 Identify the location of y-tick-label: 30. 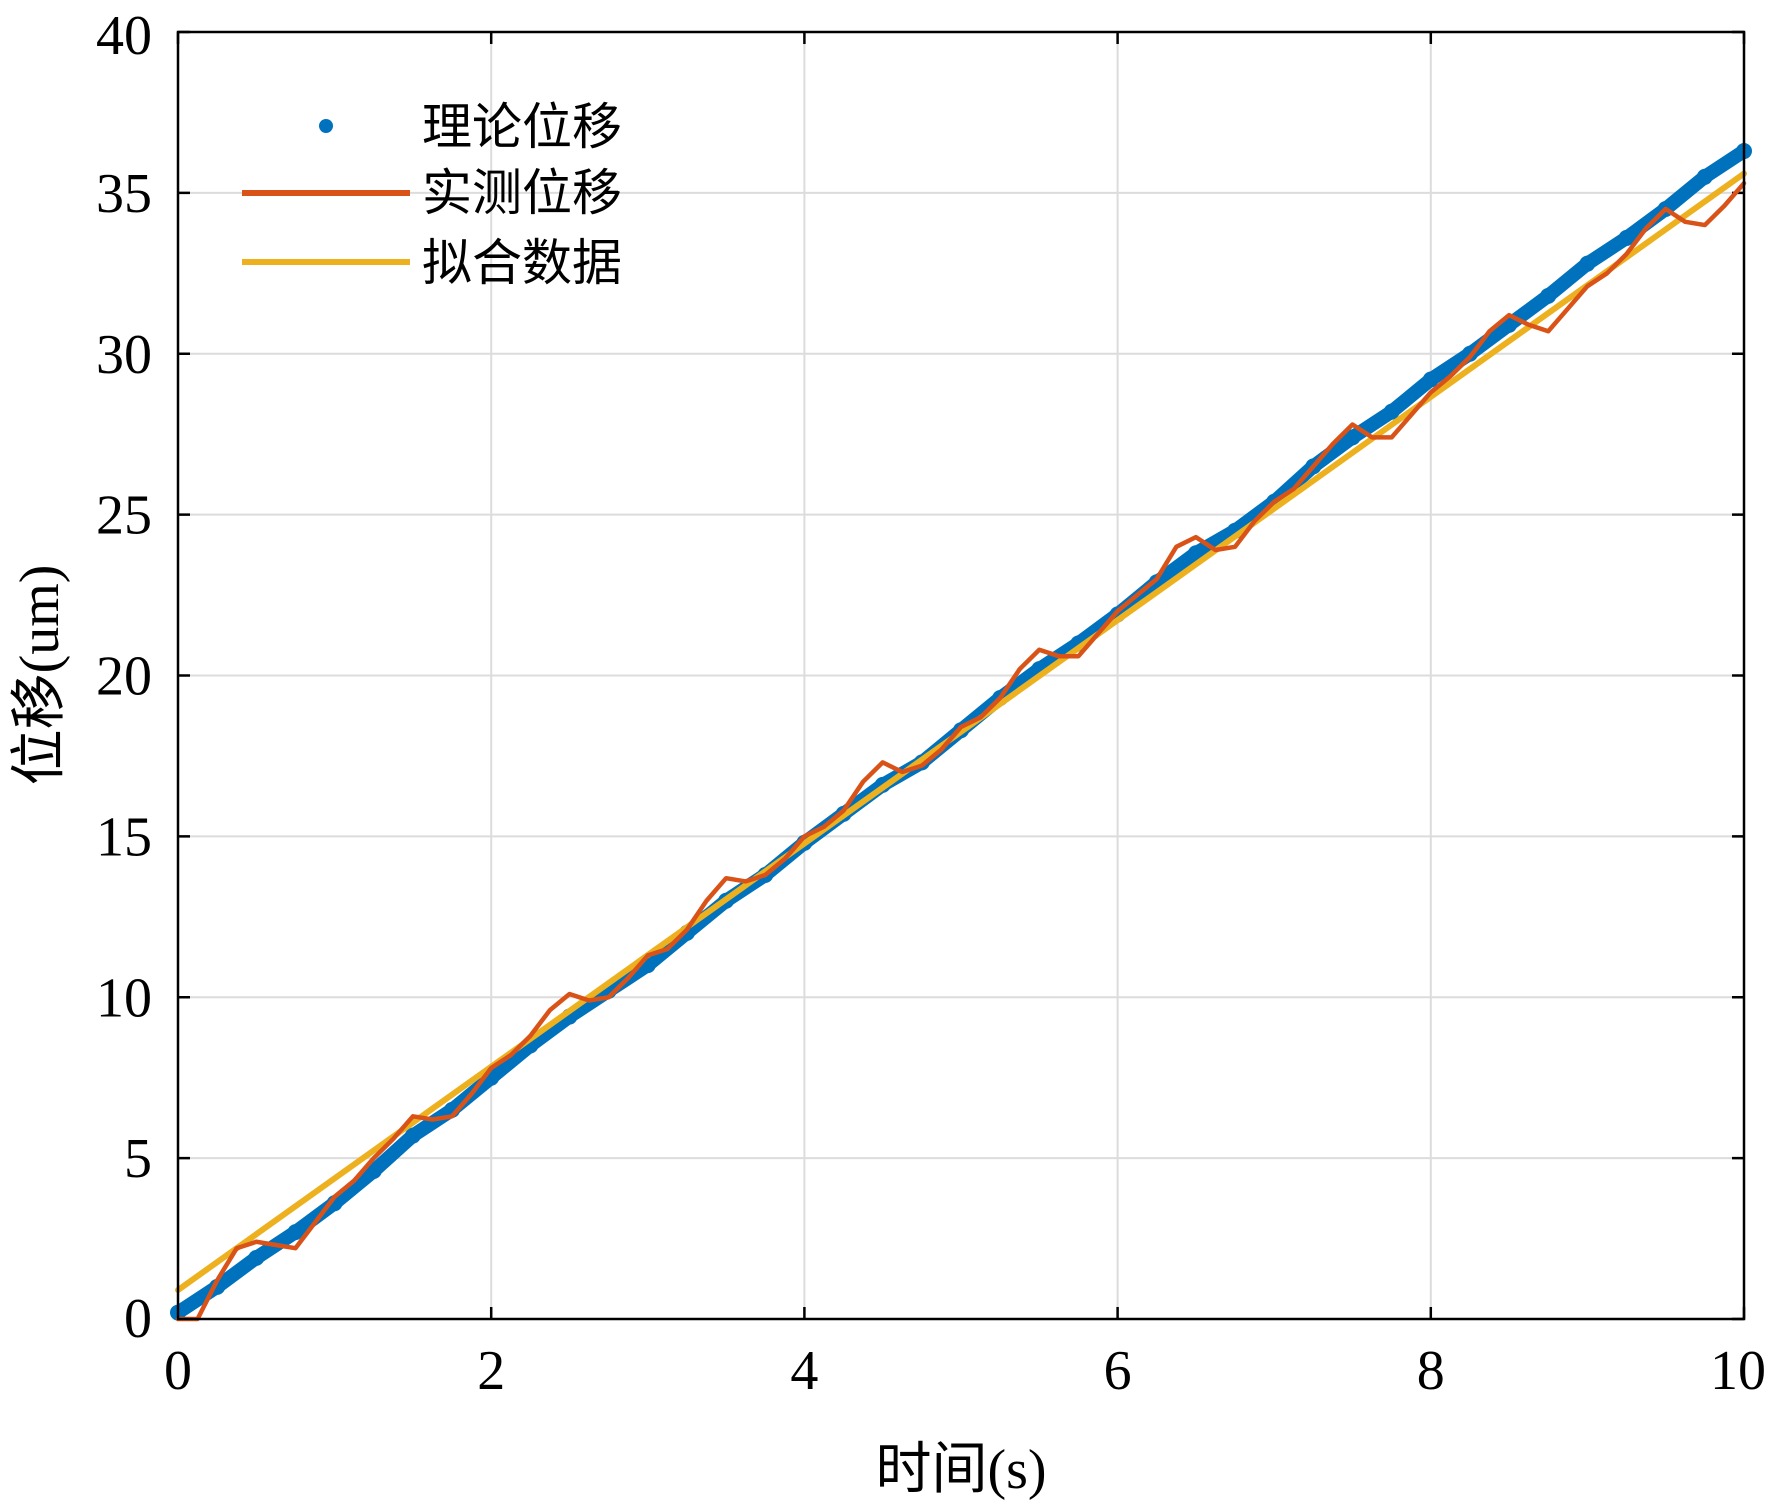
(124, 355).